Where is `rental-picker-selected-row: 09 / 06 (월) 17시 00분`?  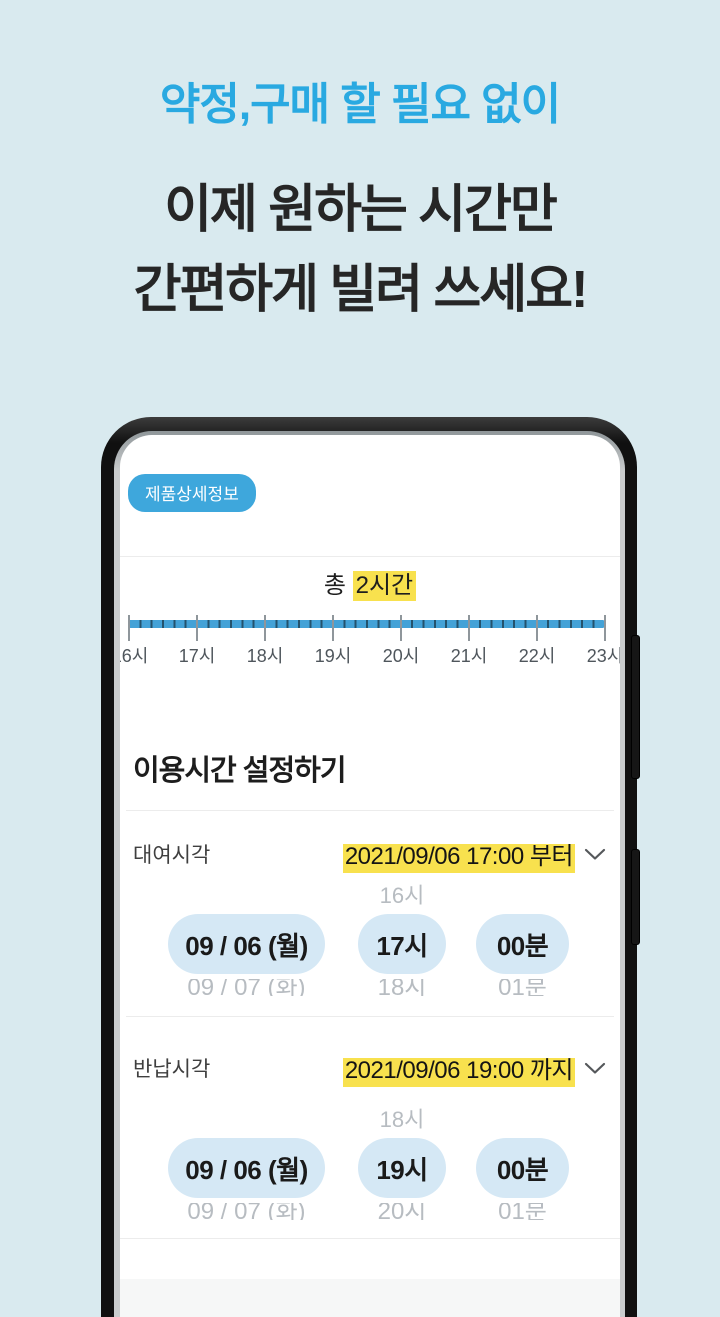 rental-picker-selected-row: 09 / 06 (월) 17시 00분 is located at coordinates (370, 944).